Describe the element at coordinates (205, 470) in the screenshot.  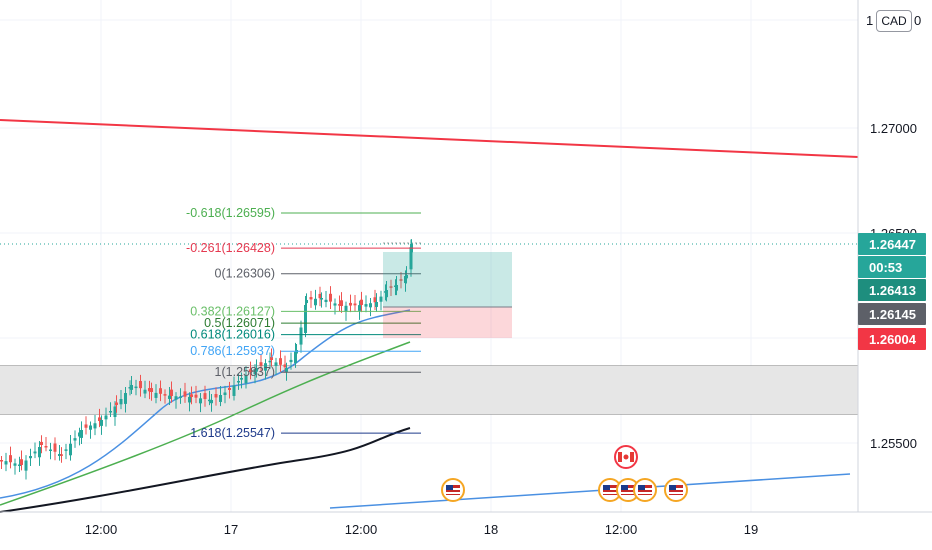
I see `ma-slow` at that location.